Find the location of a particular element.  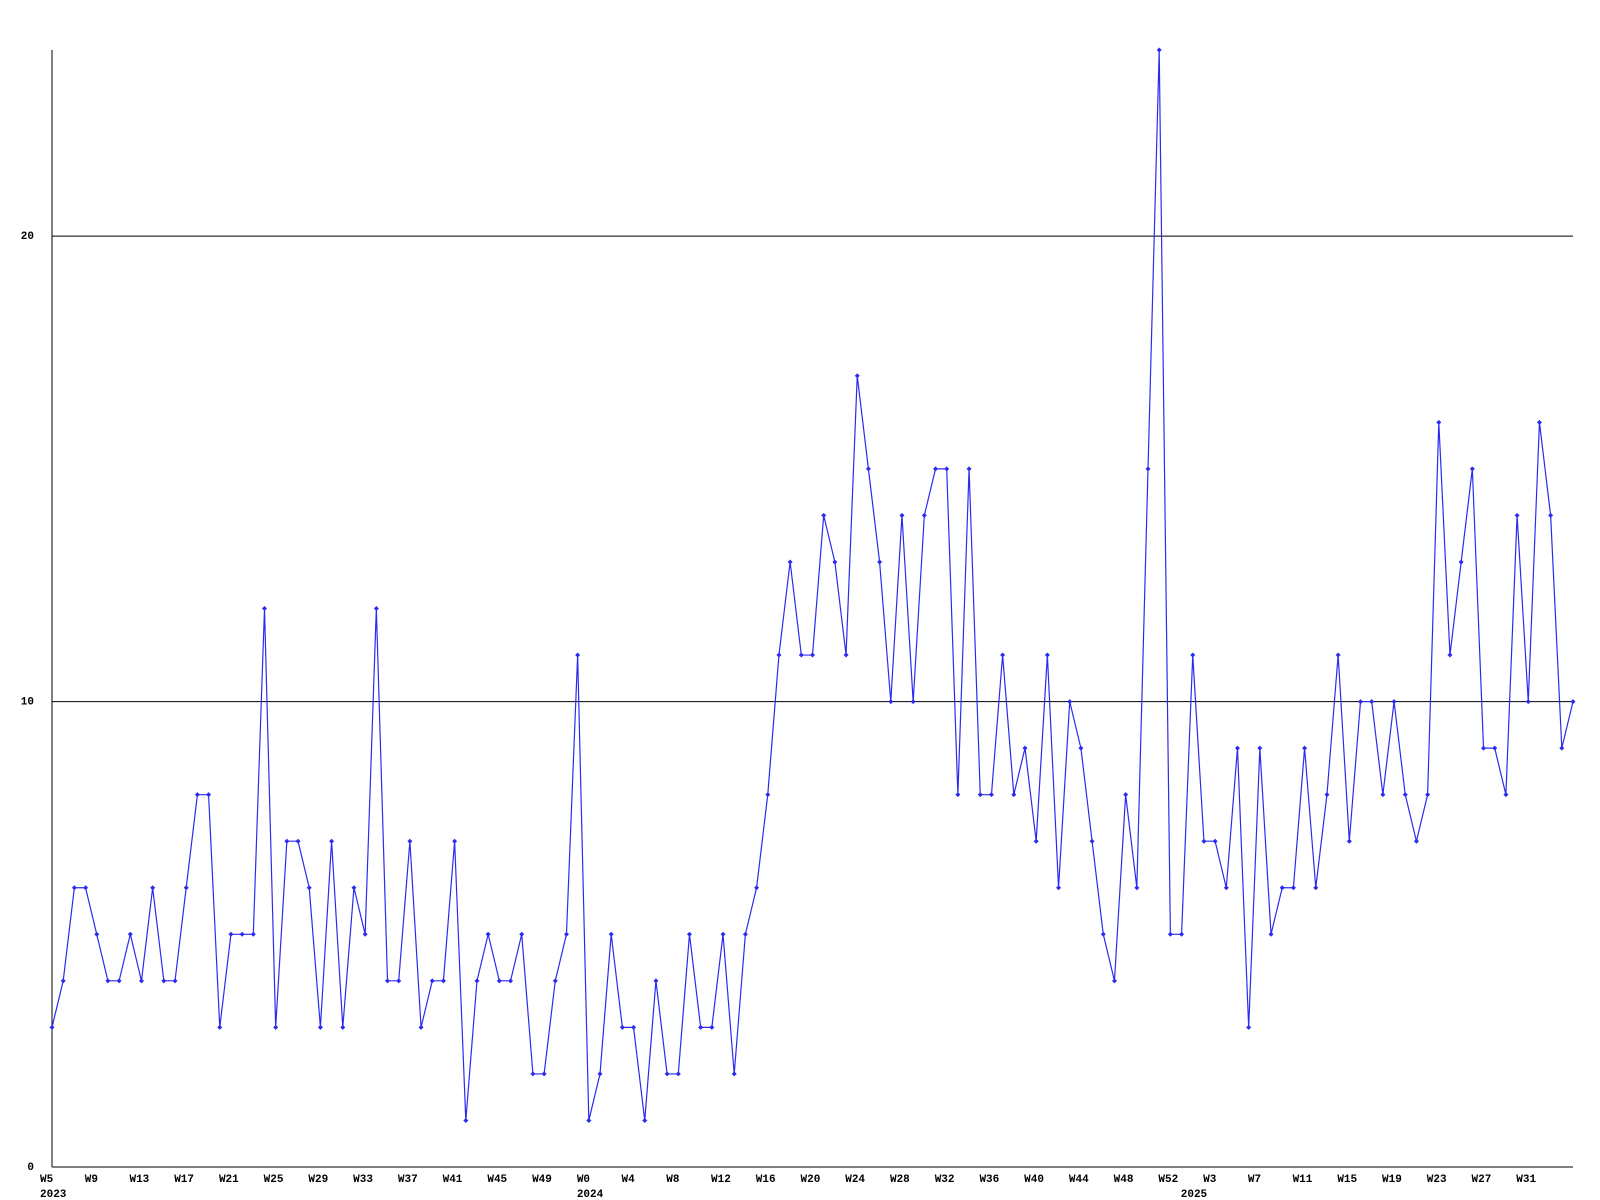

x-tick-label: W48 is located at coordinates (1124, 1180).